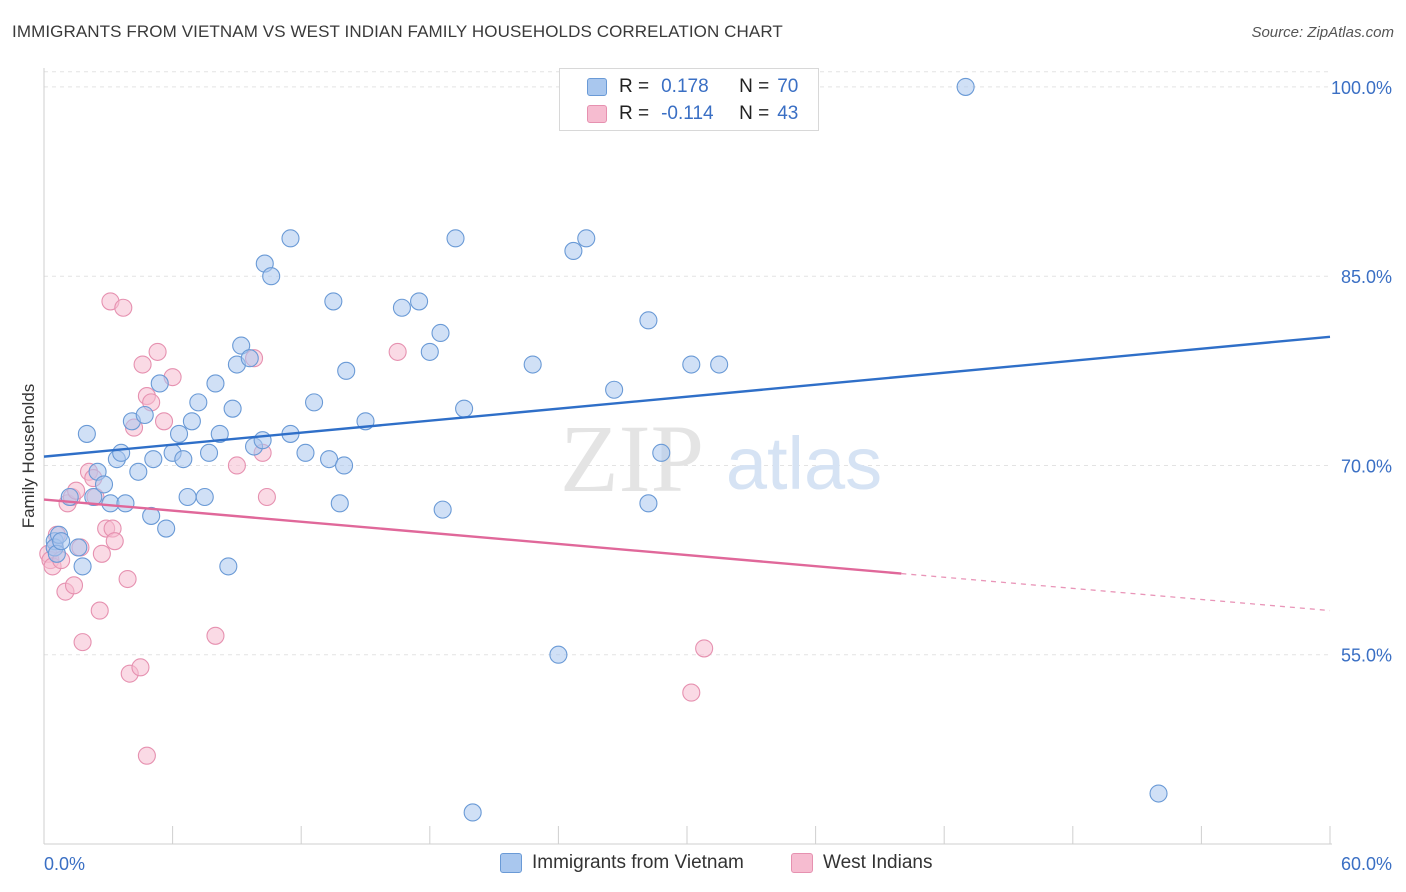 The image size is (1406, 892). What do you see at coordinates (1361, 88) in the screenshot?
I see `y-tick-label: 100.0%` at bounding box center [1361, 88].